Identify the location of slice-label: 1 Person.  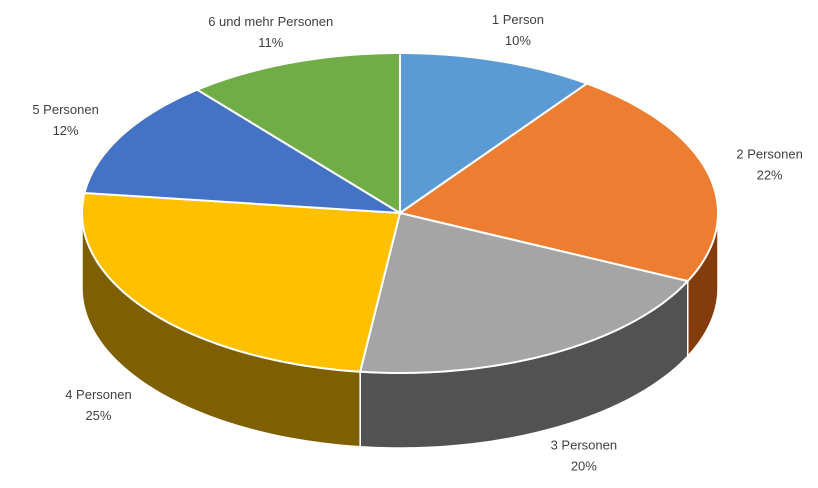
(518, 19).